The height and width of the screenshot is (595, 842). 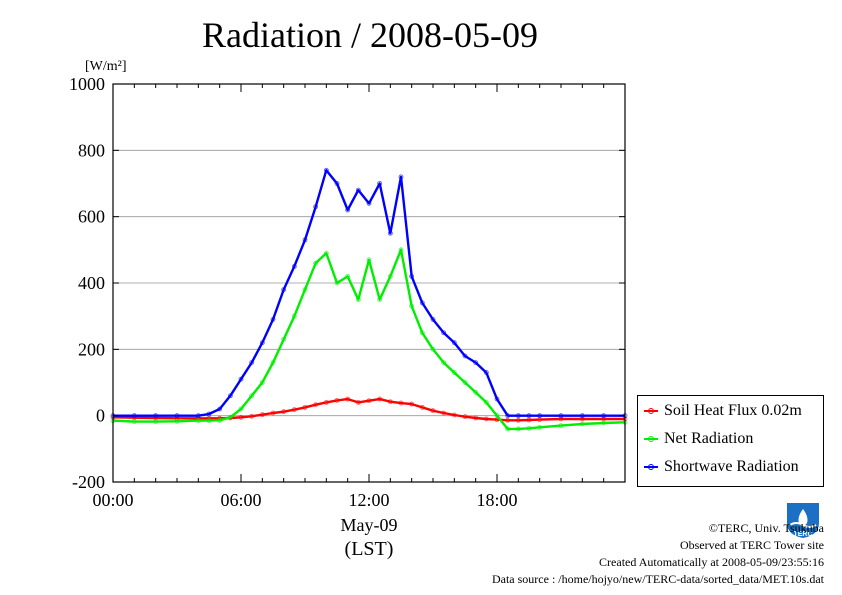 I want to click on legend-label-shortwave-radiation: Shortwave Radiation, so click(x=731, y=466).